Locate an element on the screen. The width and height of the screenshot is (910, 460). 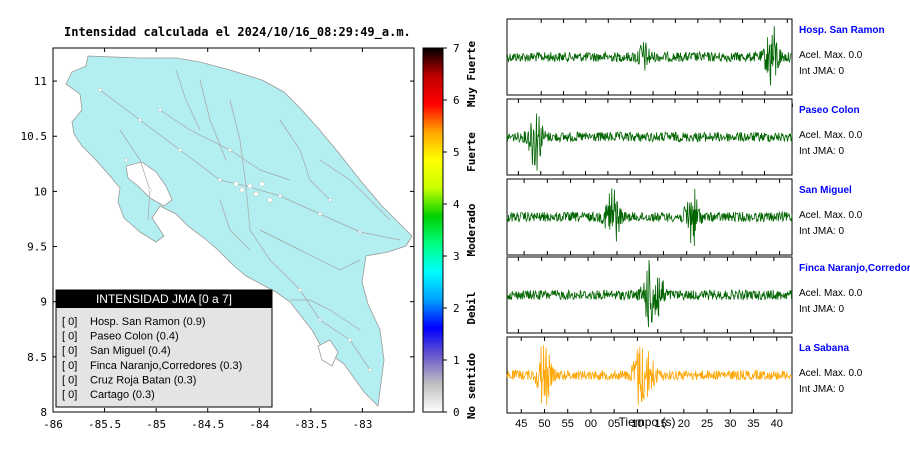
legend-row: [ 0] Finca Naranjo,Corredores (0.3) is located at coordinates (152, 366).